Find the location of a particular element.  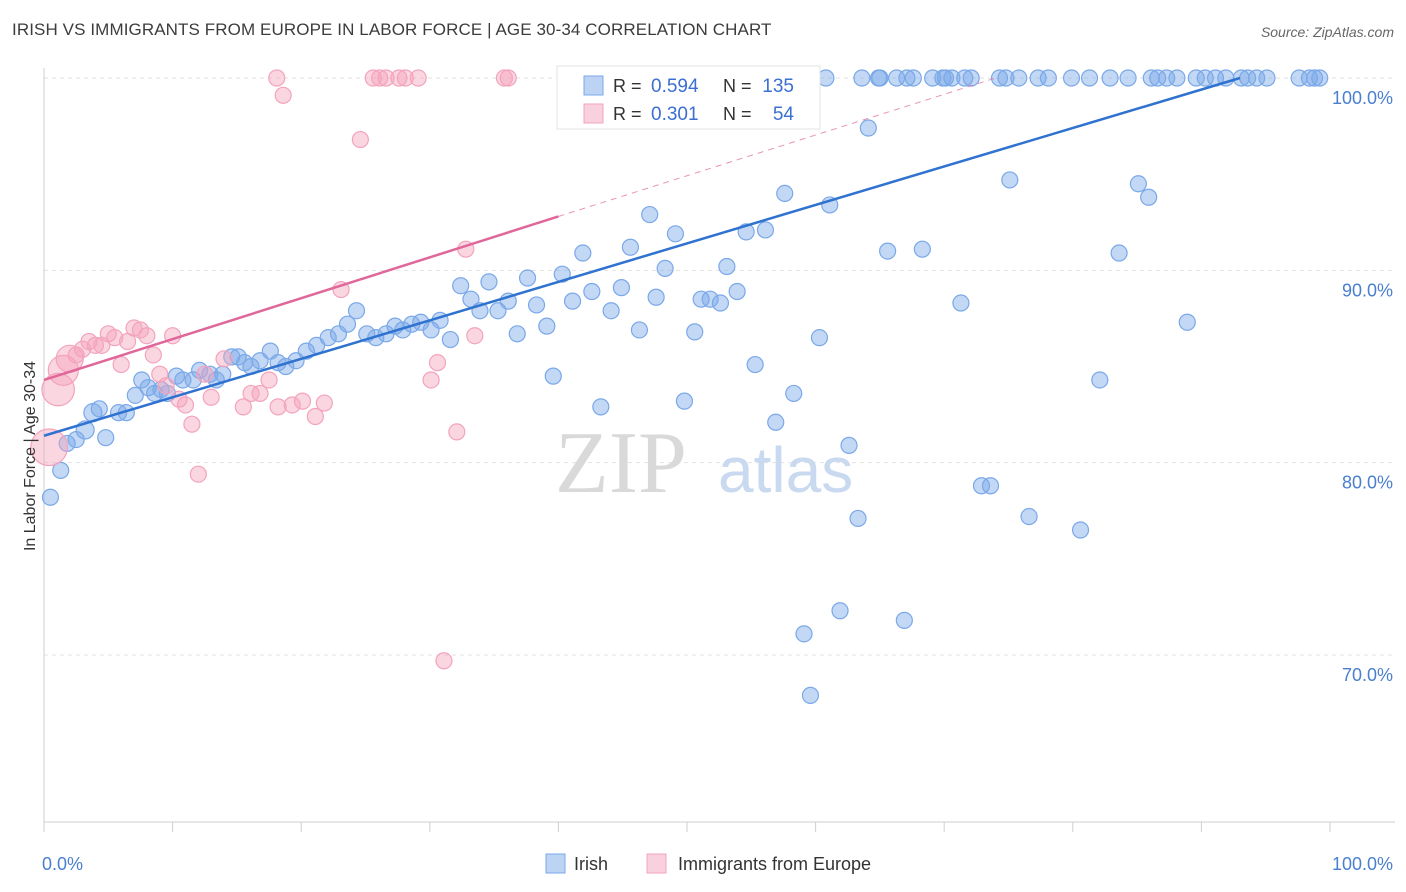

n-value: 54 is located at coordinates (784, 114).